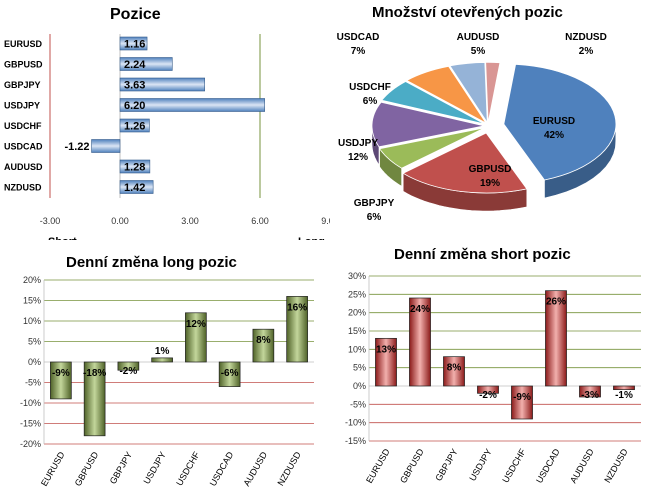 The image size is (646, 494). I want to click on x-tick-label: 6.00, so click(260, 221).